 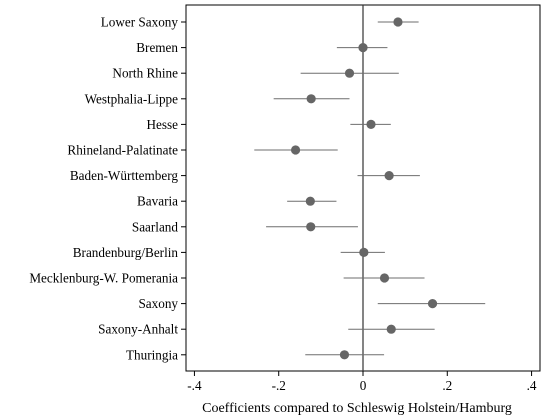 What do you see at coordinates (157, 201) in the screenshot?
I see `category-label: Bavaria` at bounding box center [157, 201].